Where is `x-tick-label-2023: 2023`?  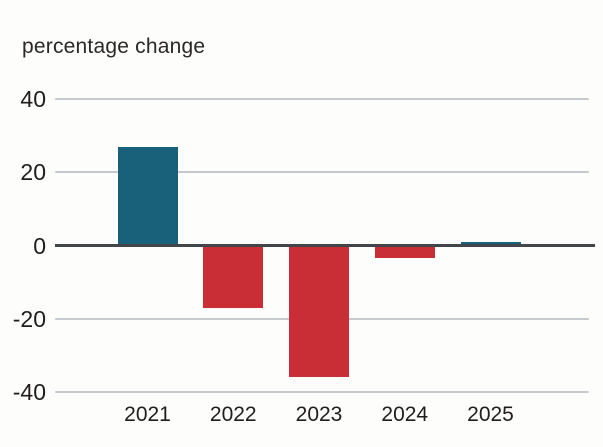
x-tick-label-2023: 2023 is located at coordinates (319, 414).